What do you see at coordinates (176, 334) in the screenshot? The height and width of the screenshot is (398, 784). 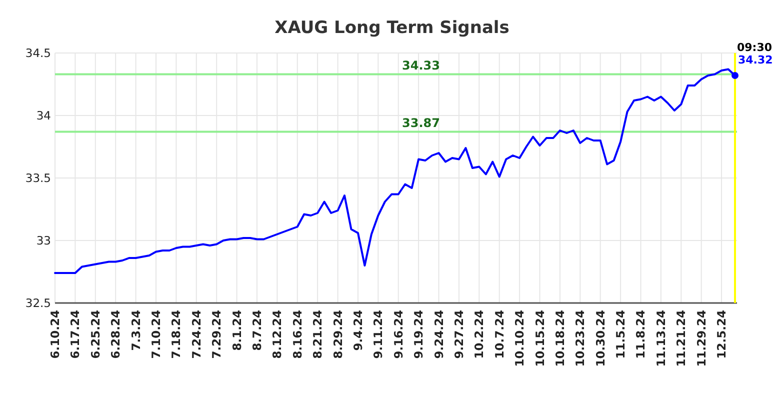 I see `x-tick-label: 7.18.24` at bounding box center [176, 334].